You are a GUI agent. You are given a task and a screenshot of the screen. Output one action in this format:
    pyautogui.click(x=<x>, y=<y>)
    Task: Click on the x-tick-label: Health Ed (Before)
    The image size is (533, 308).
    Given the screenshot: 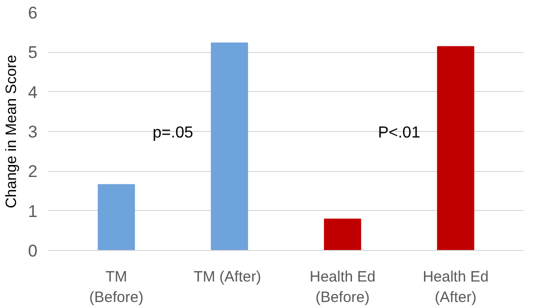 What is the action you would take?
    pyautogui.click(x=343, y=287)
    